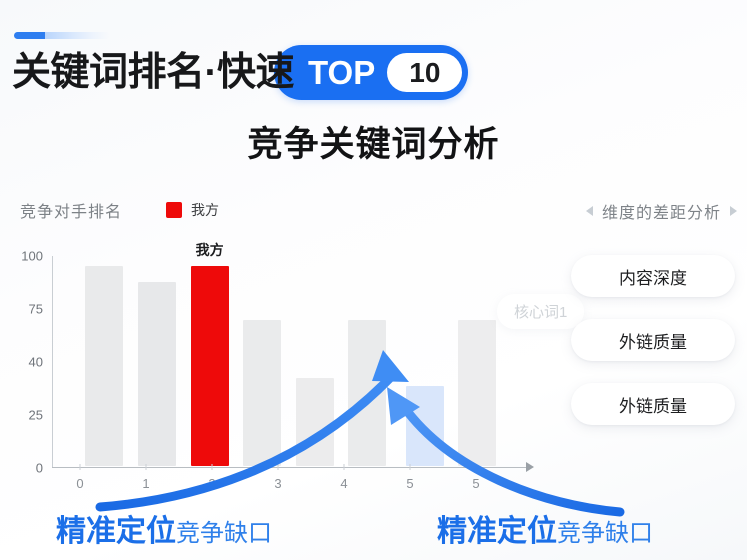 The width and height of the screenshot is (747, 560). Describe the element at coordinates (29, 35) in the screenshot. I see `accent-bar-solid` at that location.